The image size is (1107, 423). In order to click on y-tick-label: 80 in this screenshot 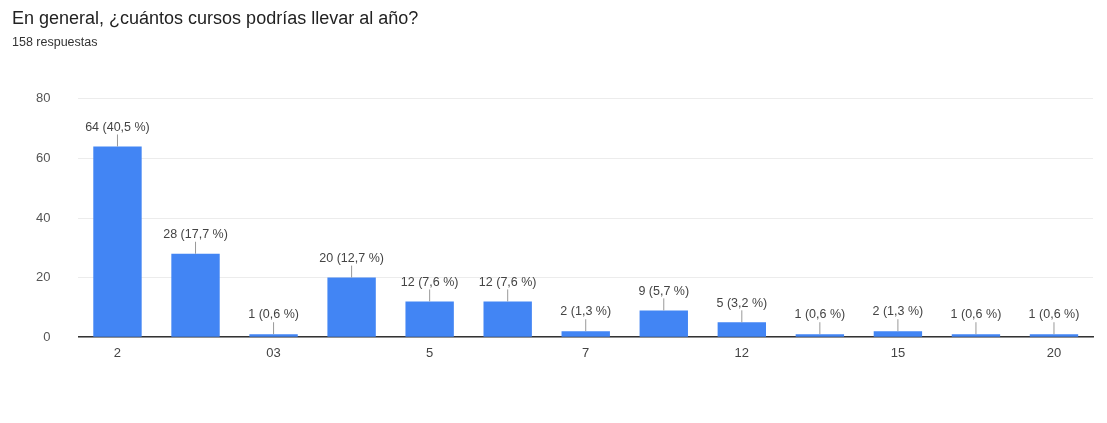, I will do `click(43, 98)`.